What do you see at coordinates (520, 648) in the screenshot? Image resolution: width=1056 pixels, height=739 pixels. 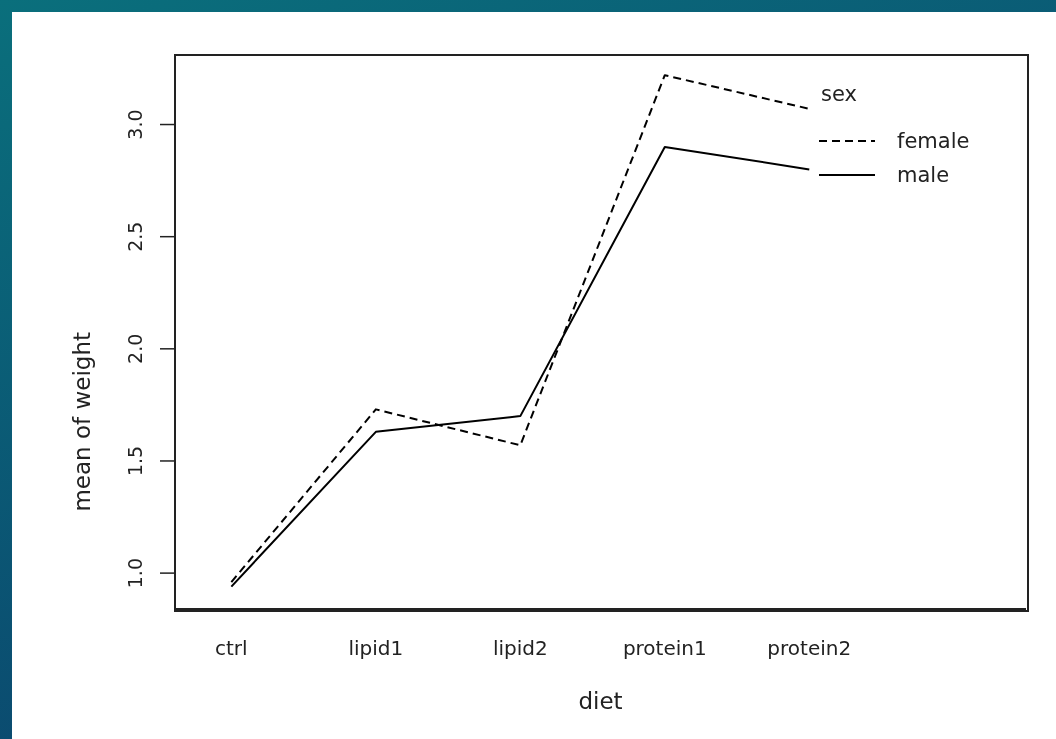 I see `x-tick-label: lipid2` at bounding box center [520, 648].